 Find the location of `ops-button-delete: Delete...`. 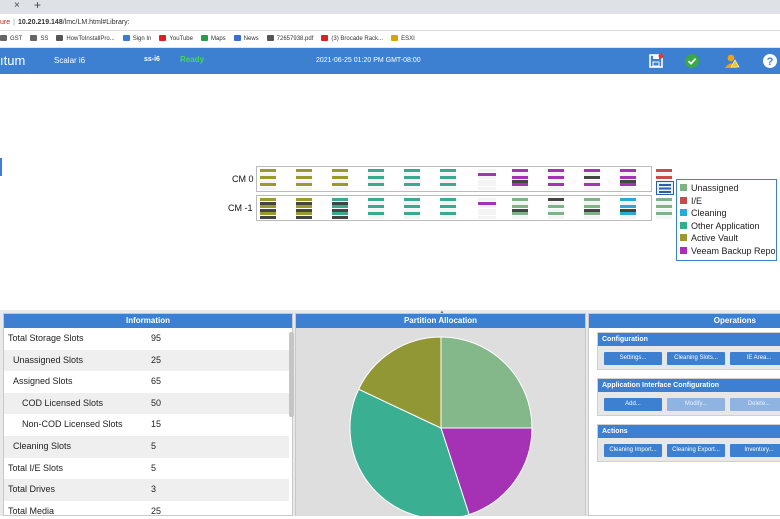

ops-button-delete: Delete... is located at coordinates (755, 404).